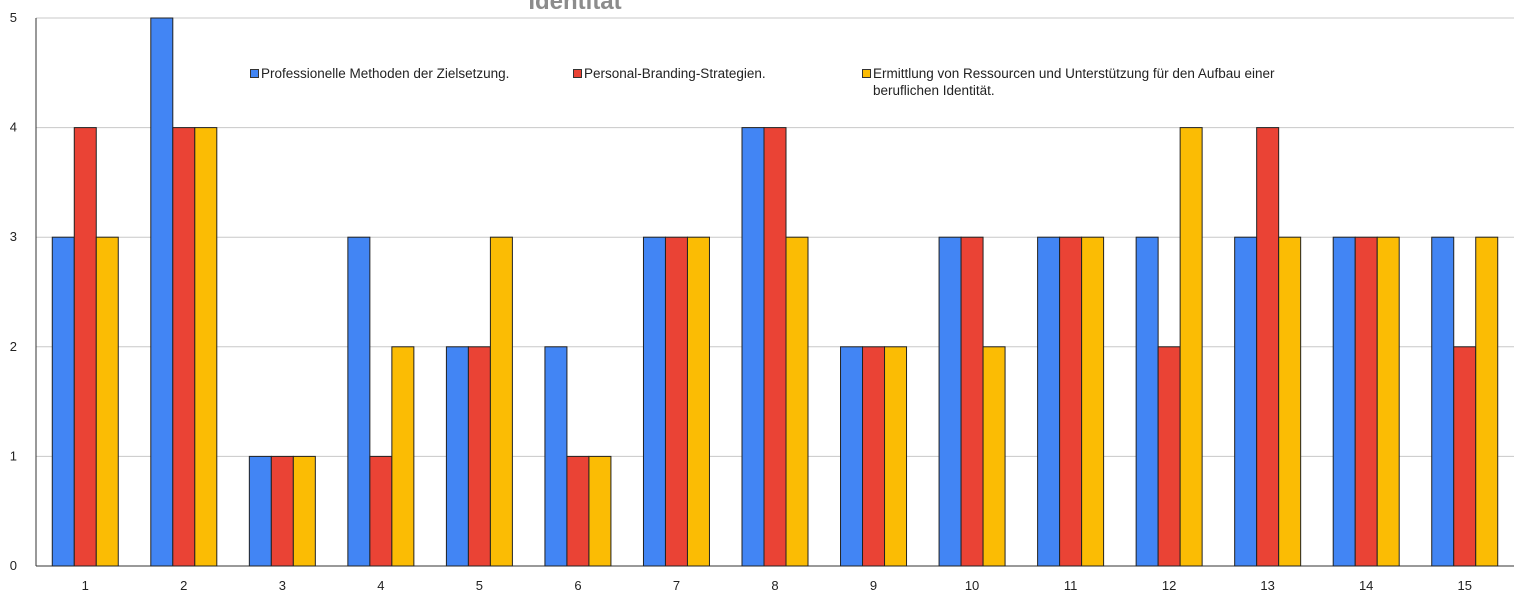 The image size is (1514, 596). What do you see at coordinates (13, 17) in the screenshot?
I see `y-tick-label: 5` at bounding box center [13, 17].